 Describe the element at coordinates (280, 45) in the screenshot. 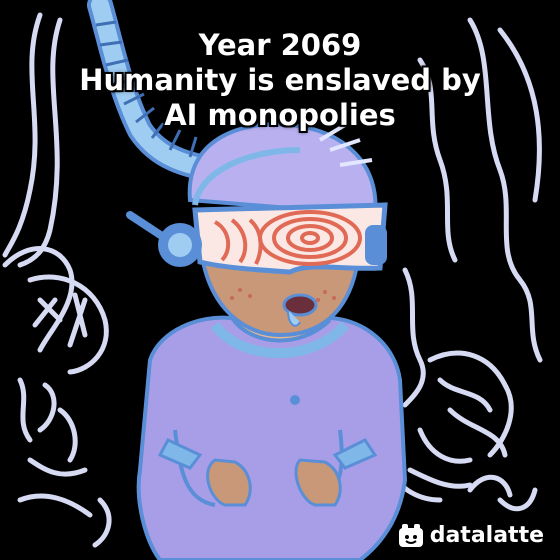

I see `caption-line-1: Year 2069` at that location.